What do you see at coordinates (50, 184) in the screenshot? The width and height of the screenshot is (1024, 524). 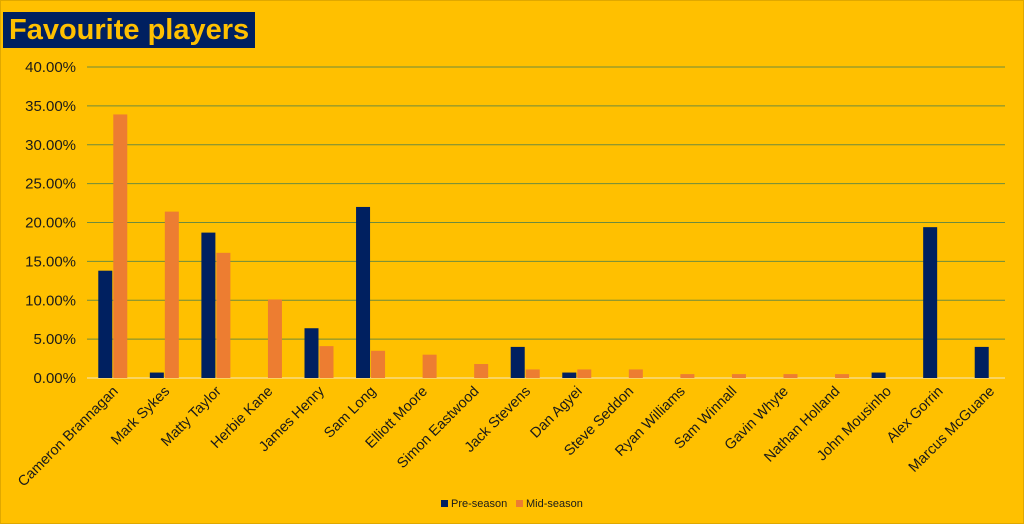 I see `y-tick-label: 25.00%` at bounding box center [50, 184].